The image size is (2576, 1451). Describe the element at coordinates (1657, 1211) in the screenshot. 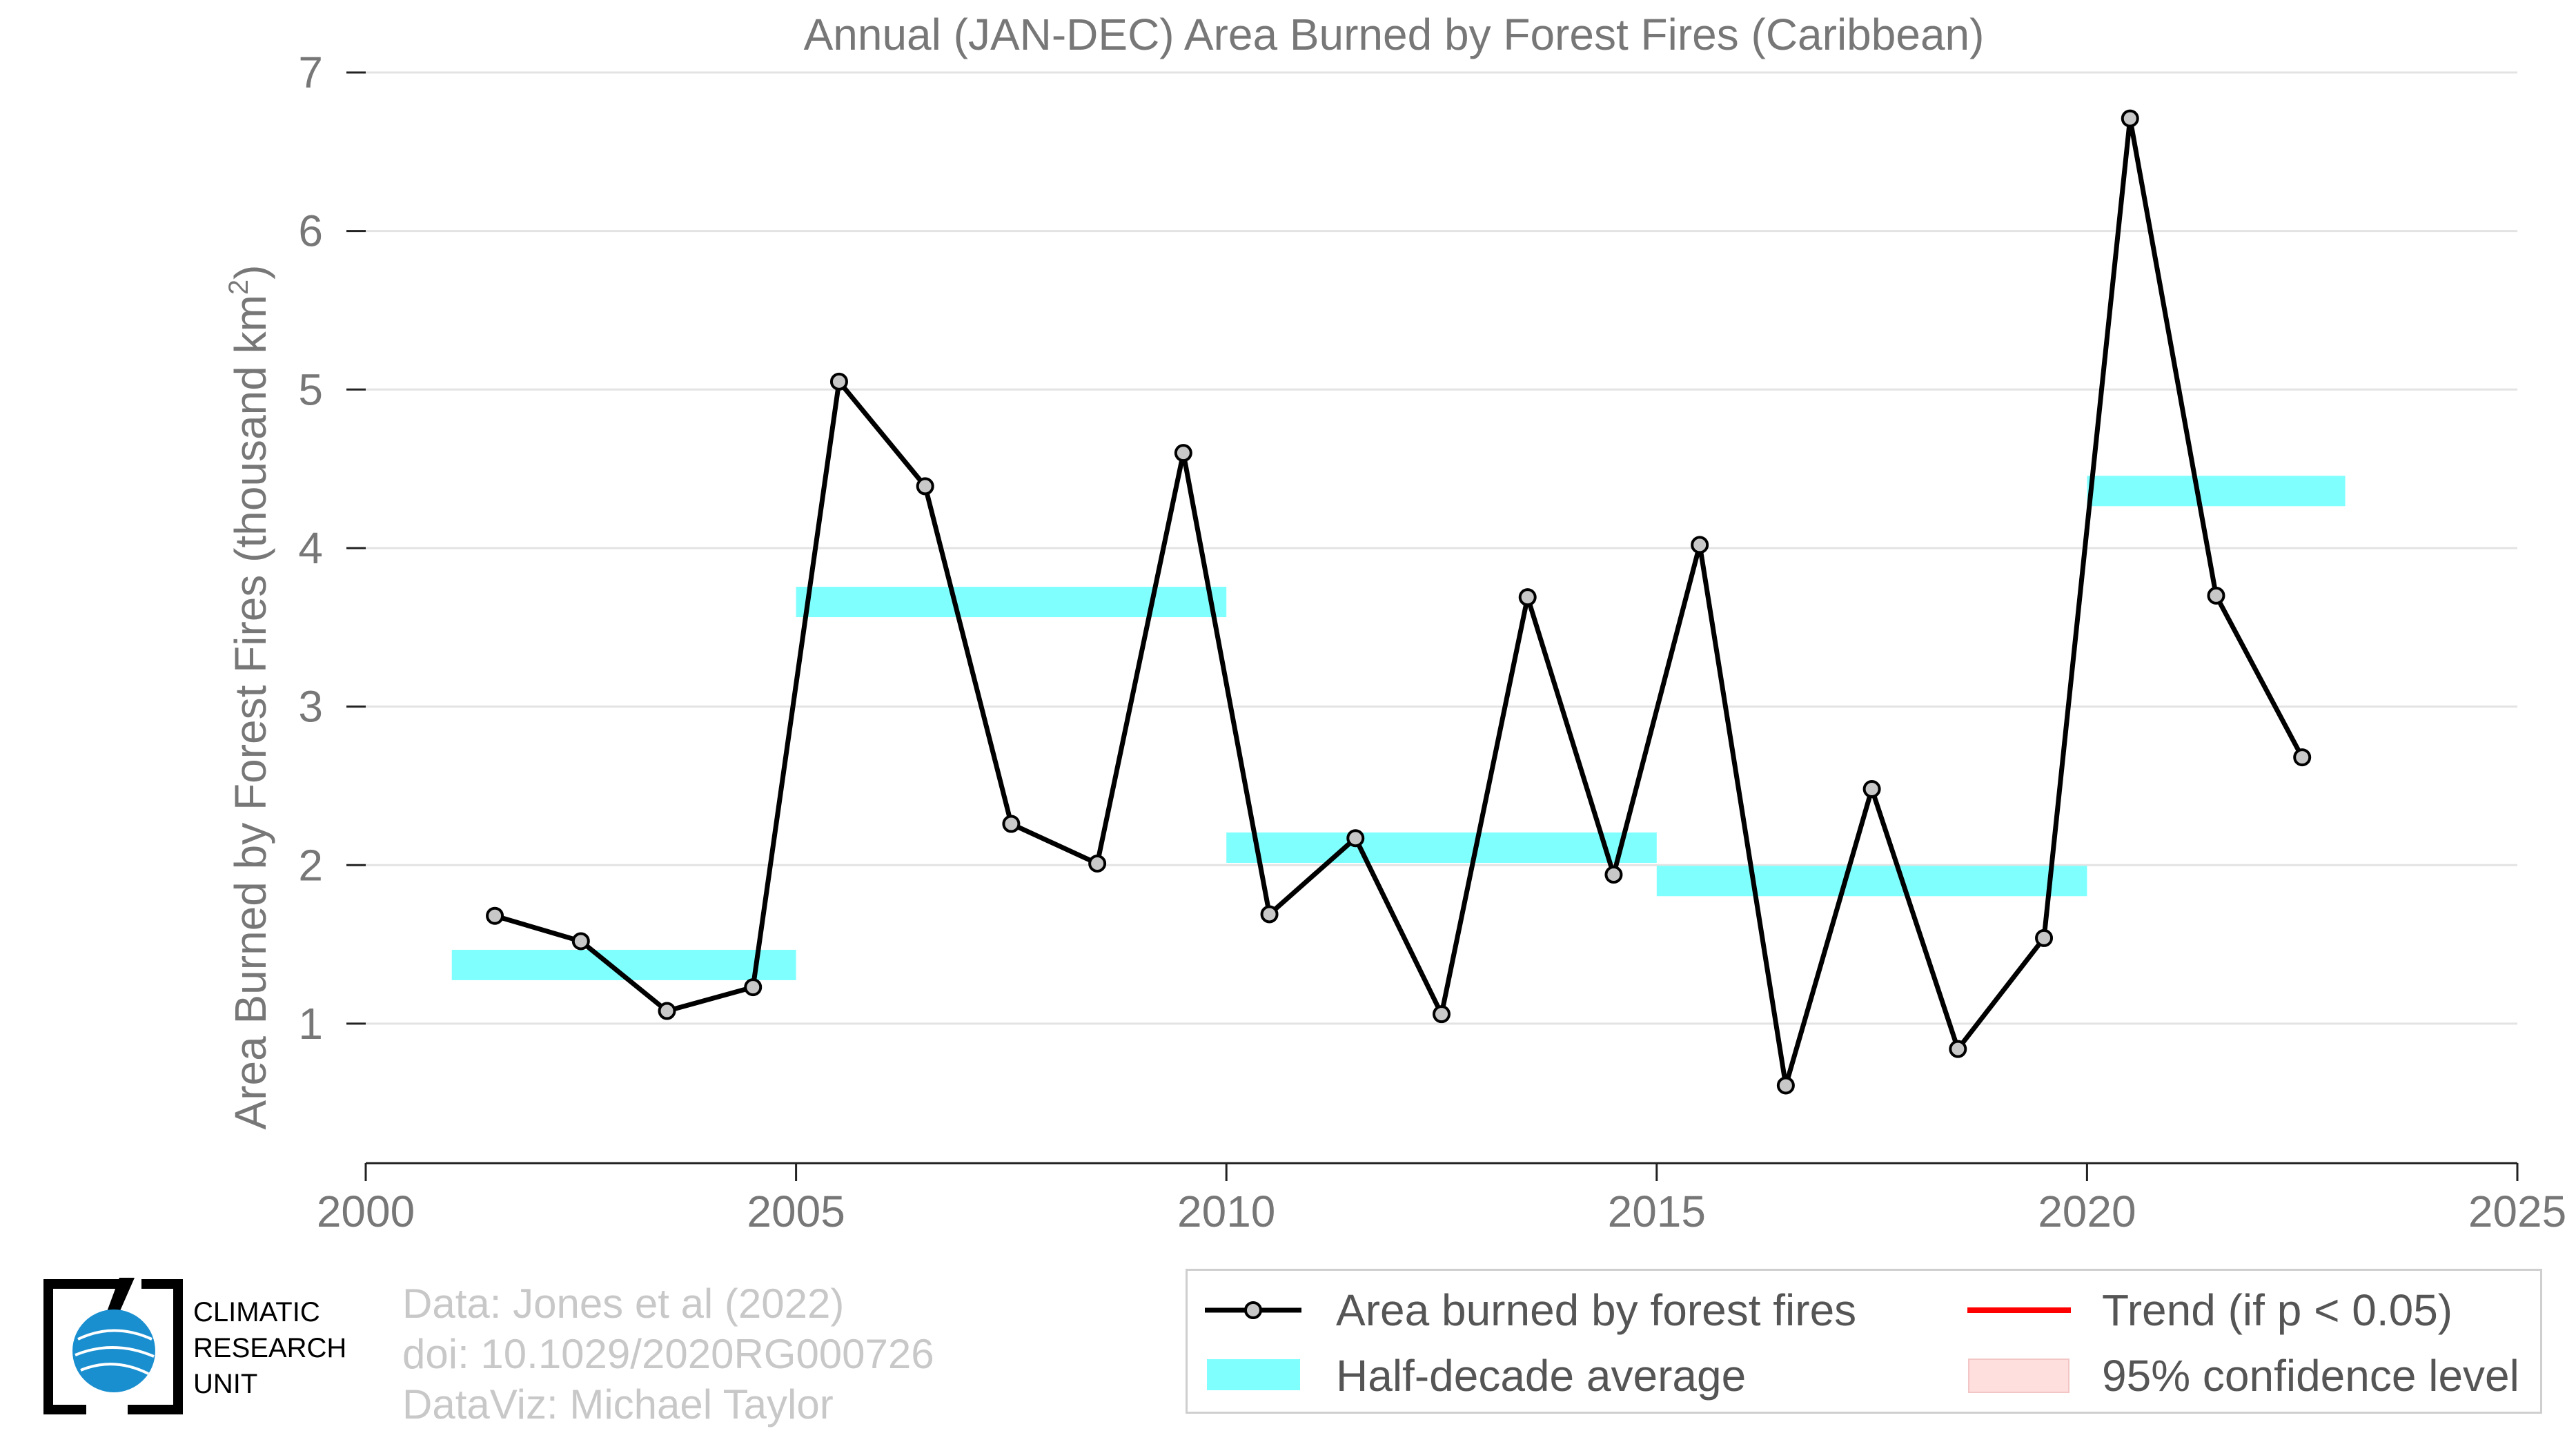

I see `x-tick-label-2015: 2015` at that location.